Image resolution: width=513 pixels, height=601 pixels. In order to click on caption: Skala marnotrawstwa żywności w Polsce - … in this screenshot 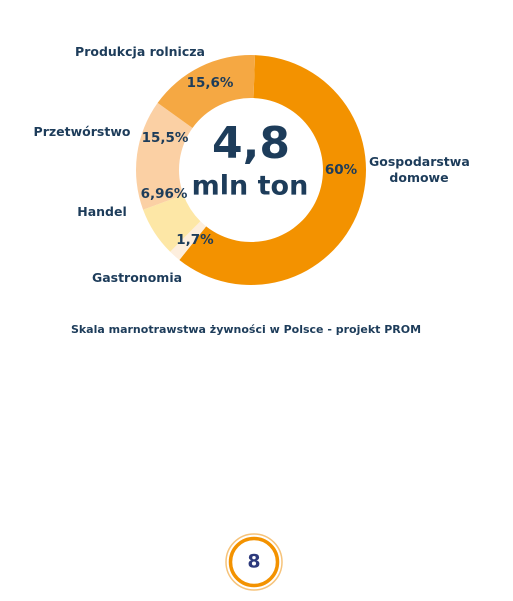, I will do `click(246, 329)`.